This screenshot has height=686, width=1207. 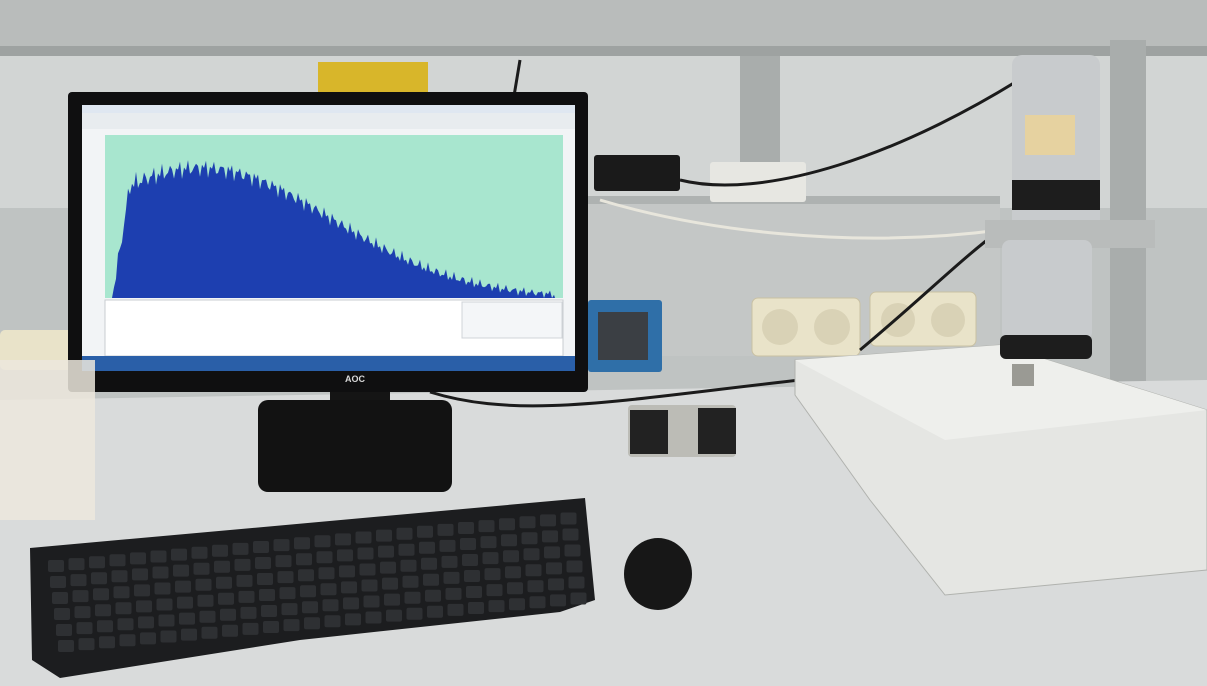 What do you see at coordinates (1070, 220) in the screenshot?
I see `detector` at bounding box center [1070, 220].